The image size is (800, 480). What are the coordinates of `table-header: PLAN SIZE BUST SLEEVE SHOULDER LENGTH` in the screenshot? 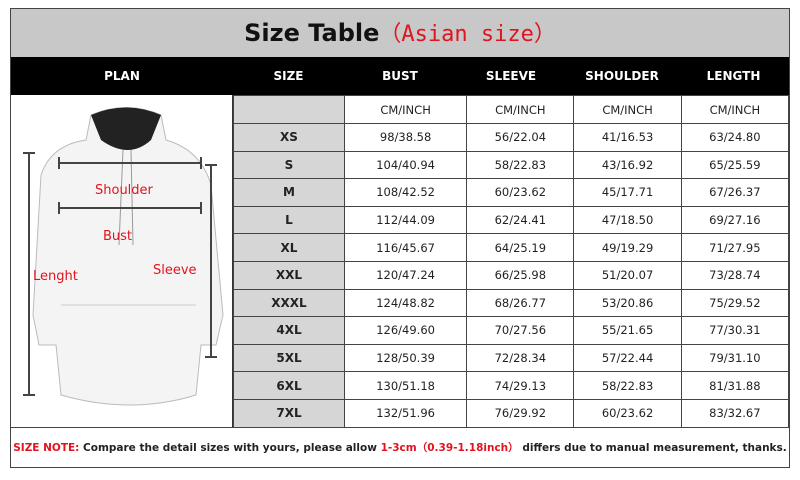 It's located at (400, 76).